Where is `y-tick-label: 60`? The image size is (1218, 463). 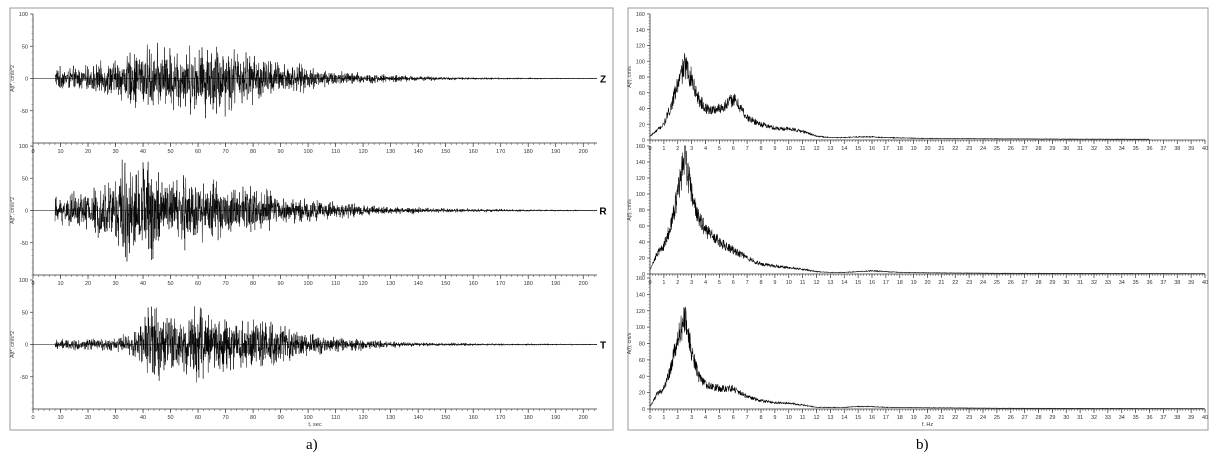 y-tick-label: 60 is located at coordinates (642, 227).